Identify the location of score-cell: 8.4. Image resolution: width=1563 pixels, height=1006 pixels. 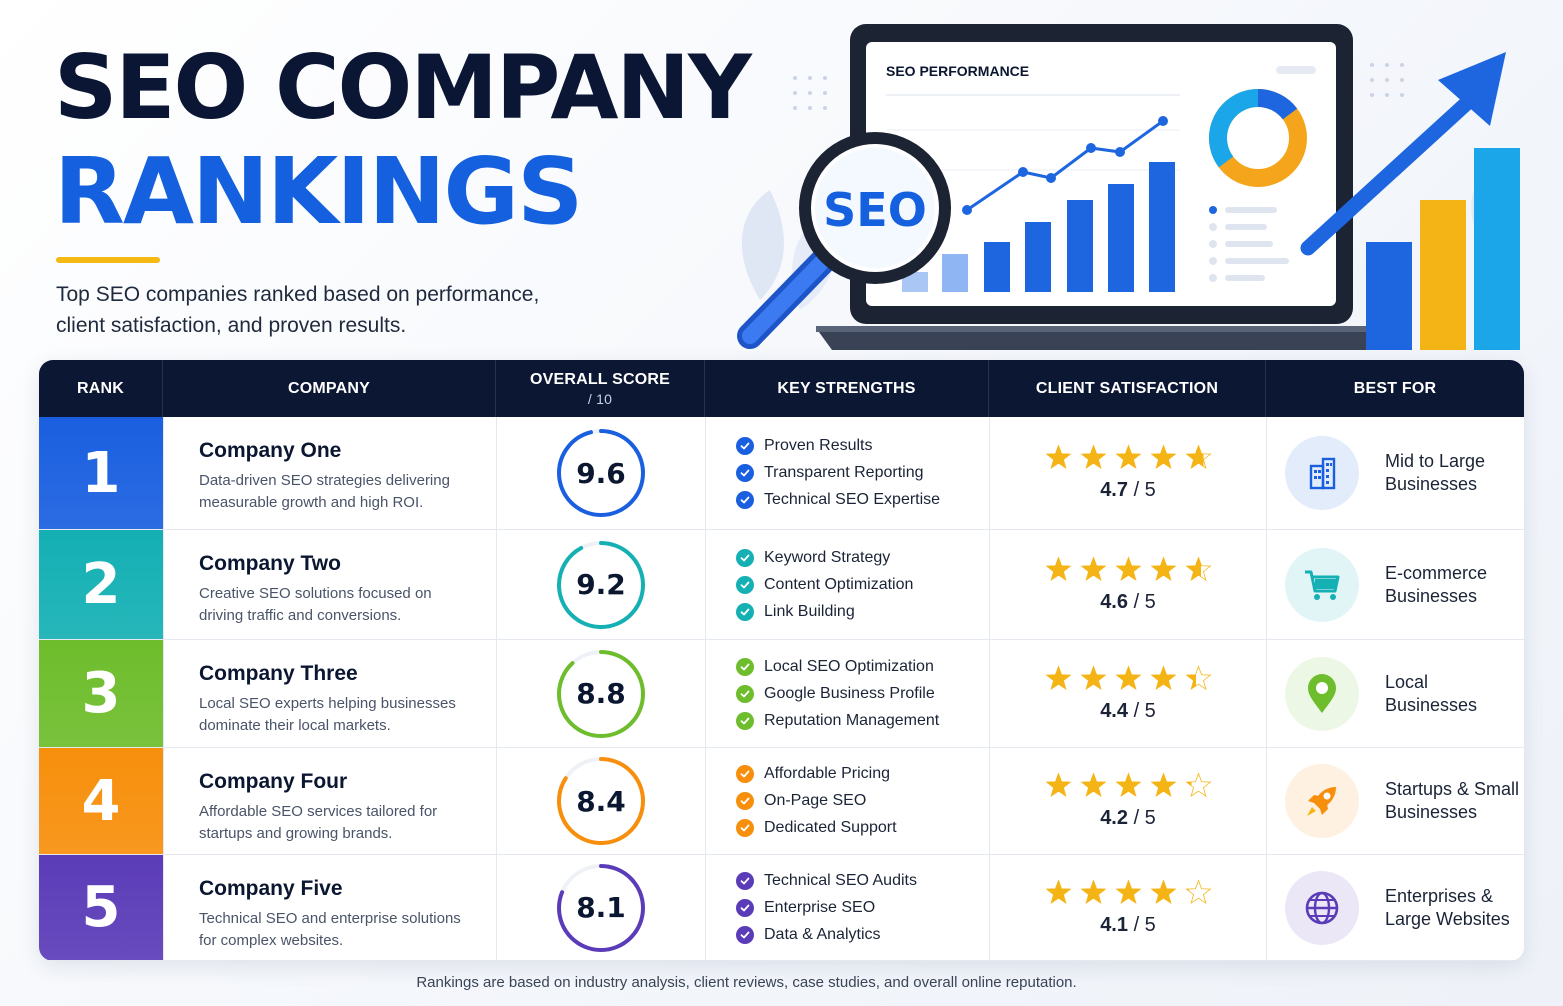
(600, 801).